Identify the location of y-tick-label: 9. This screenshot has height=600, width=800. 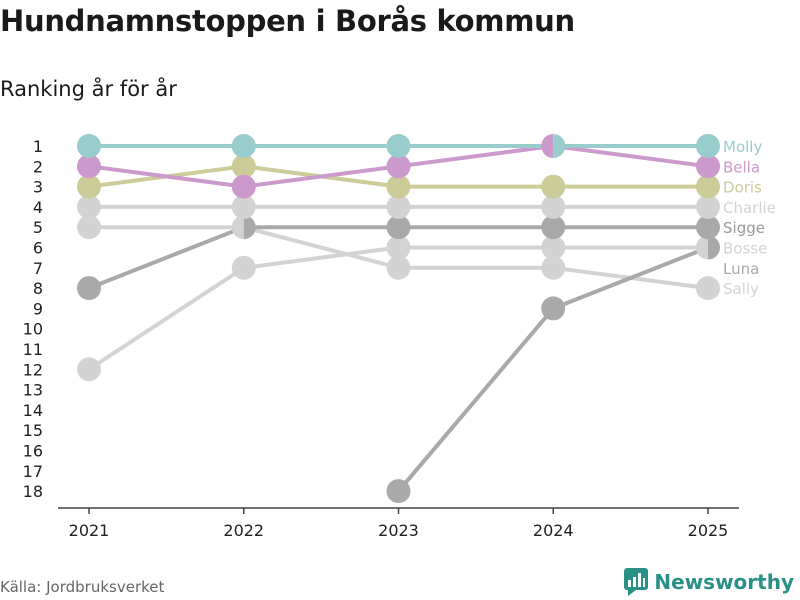
(38, 308).